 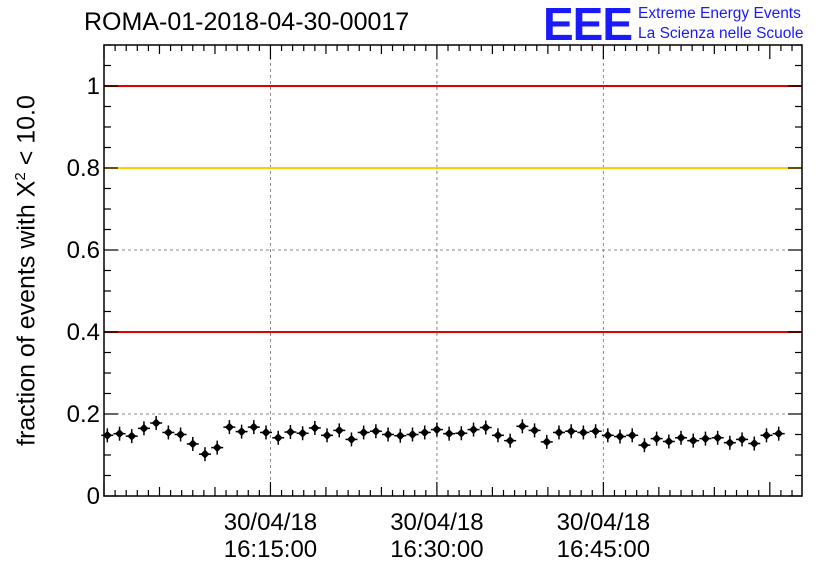 What do you see at coordinates (588, 25) in the screenshot?
I see `eee-logo-mark: EEE` at bounding box center [588, 25].